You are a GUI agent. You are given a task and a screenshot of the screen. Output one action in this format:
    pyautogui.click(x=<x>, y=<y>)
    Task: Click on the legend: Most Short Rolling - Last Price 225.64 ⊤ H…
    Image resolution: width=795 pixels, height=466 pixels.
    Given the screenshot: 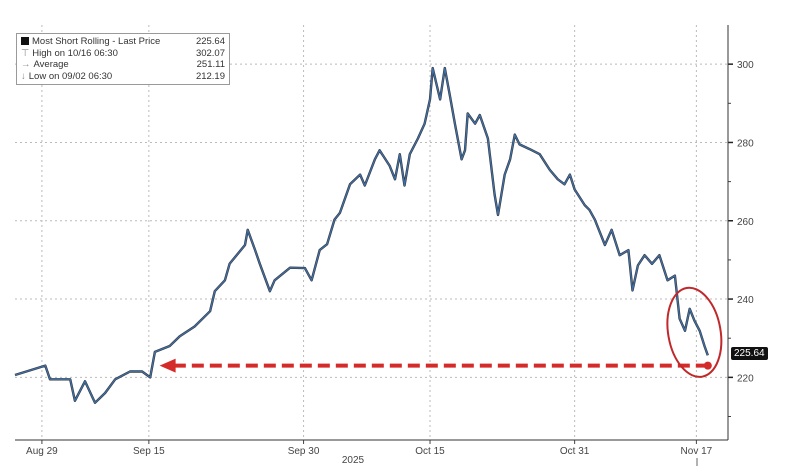 What is the action you would take?
    pyautogui.click(x=123, y=59)
    